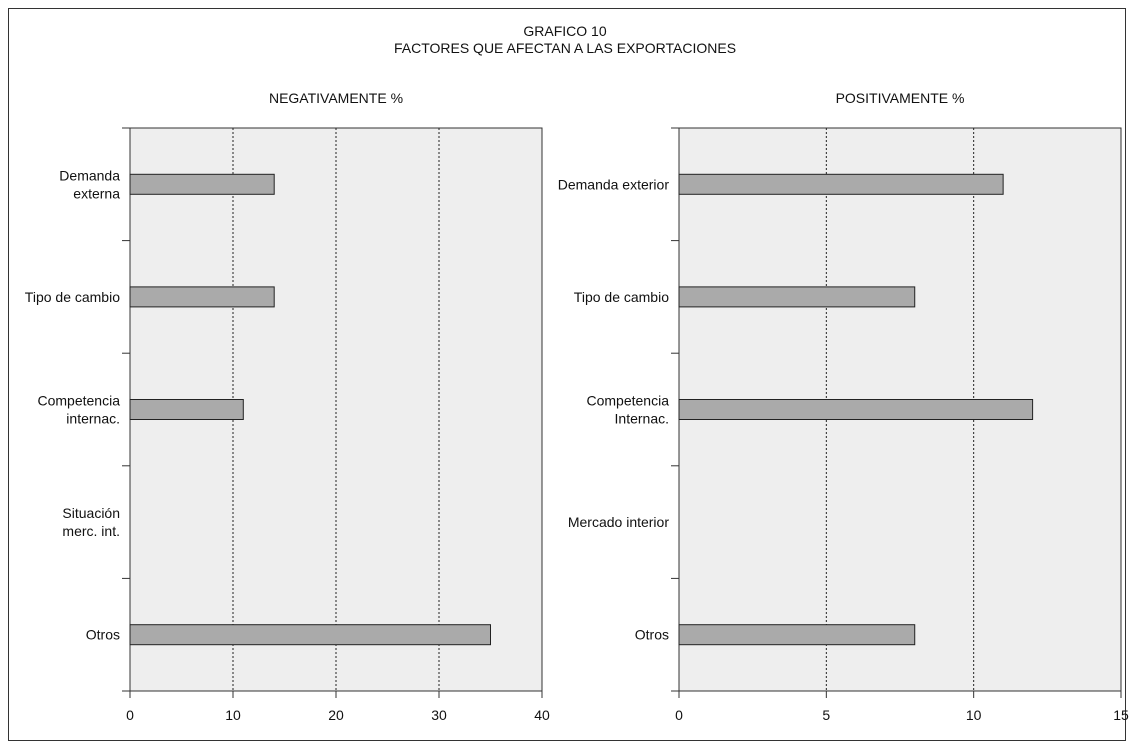 This screenshot has width=1130, height=744. I want to click on negative-panel-title: NEGATIVAMENTE %, so click(336, 98).